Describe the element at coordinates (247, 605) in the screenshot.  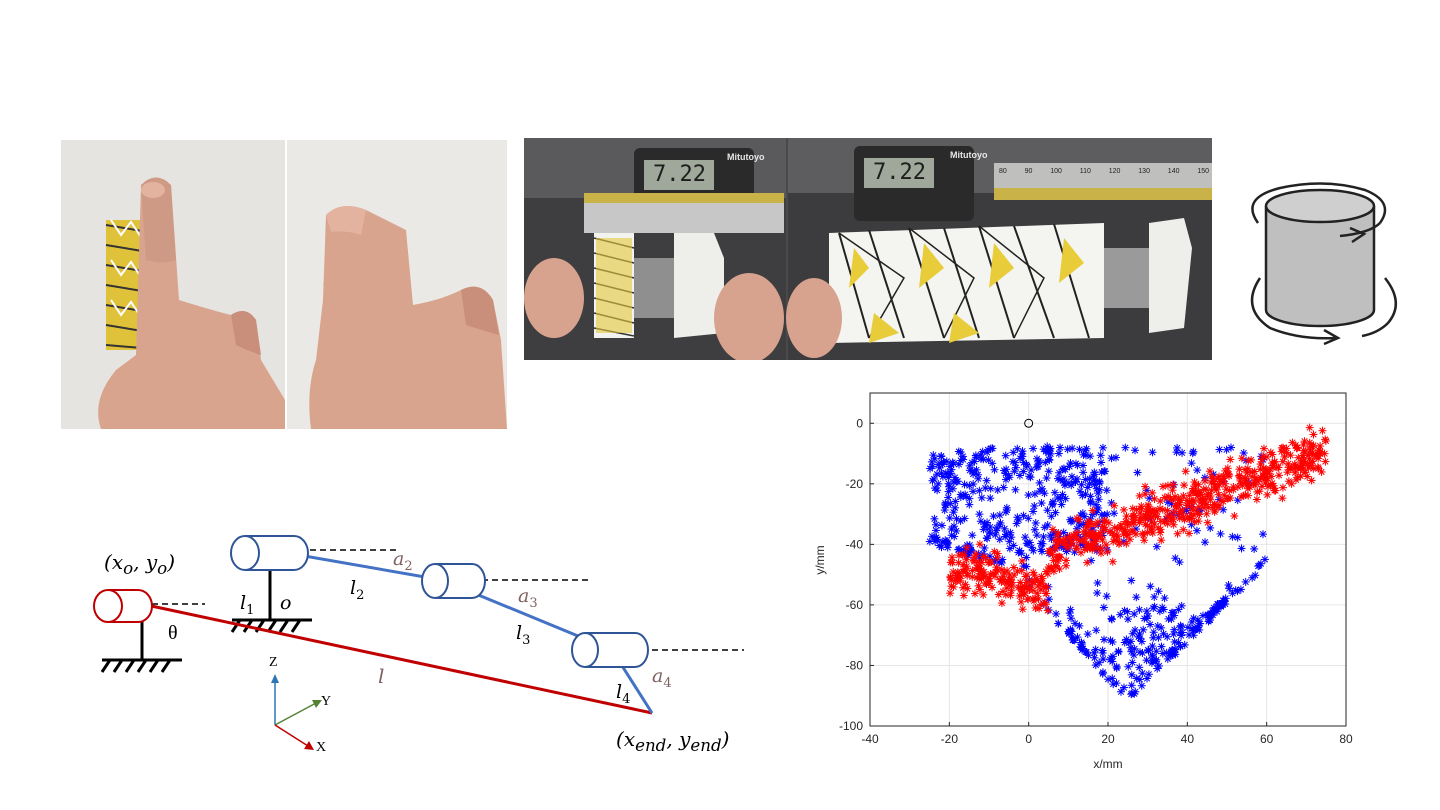
I see `l1-label: l1` at that location.